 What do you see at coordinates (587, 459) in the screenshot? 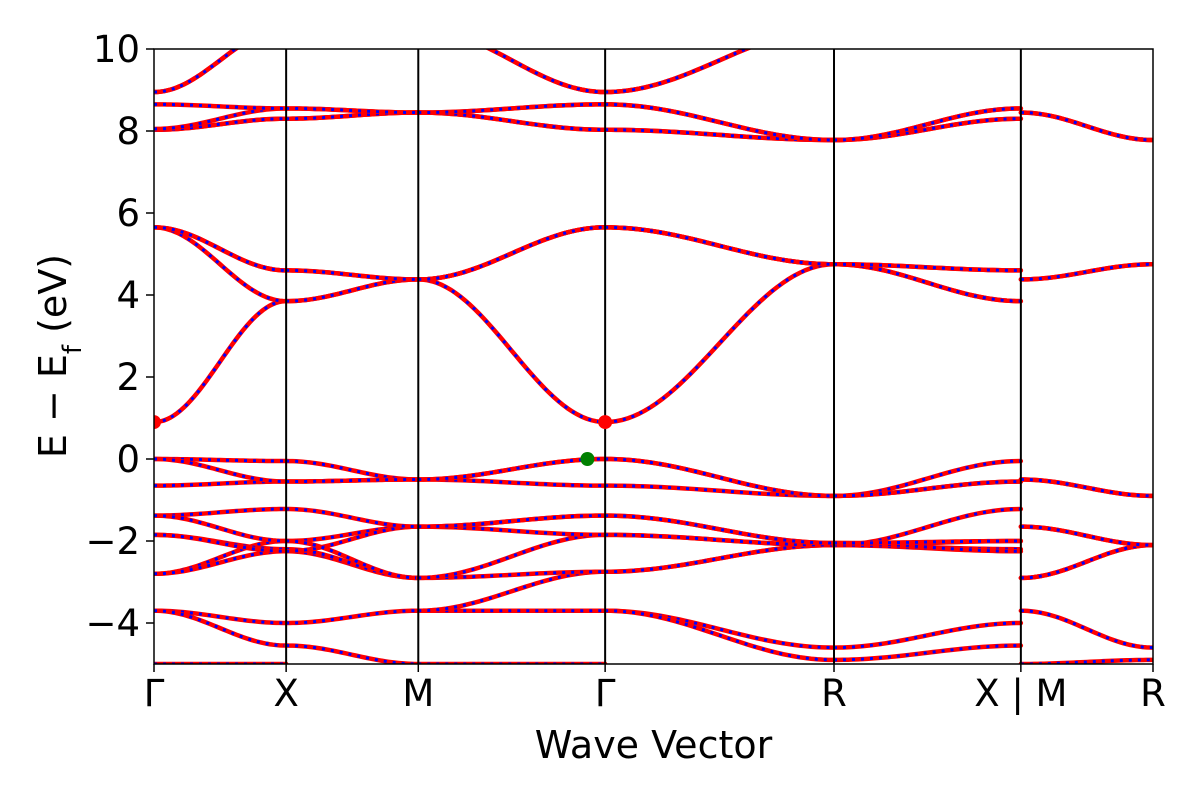
I see `vbm-marker` at bounding box center [587, 459].